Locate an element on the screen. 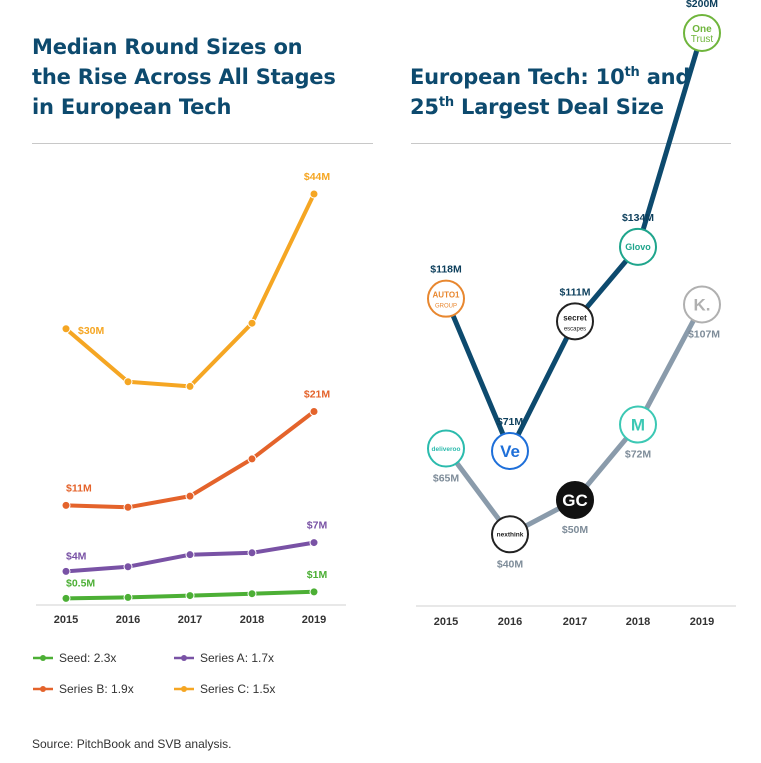 This screenshot has width=761, height=763. left-point-series-a-2017 is located at coordinates (190, 555).